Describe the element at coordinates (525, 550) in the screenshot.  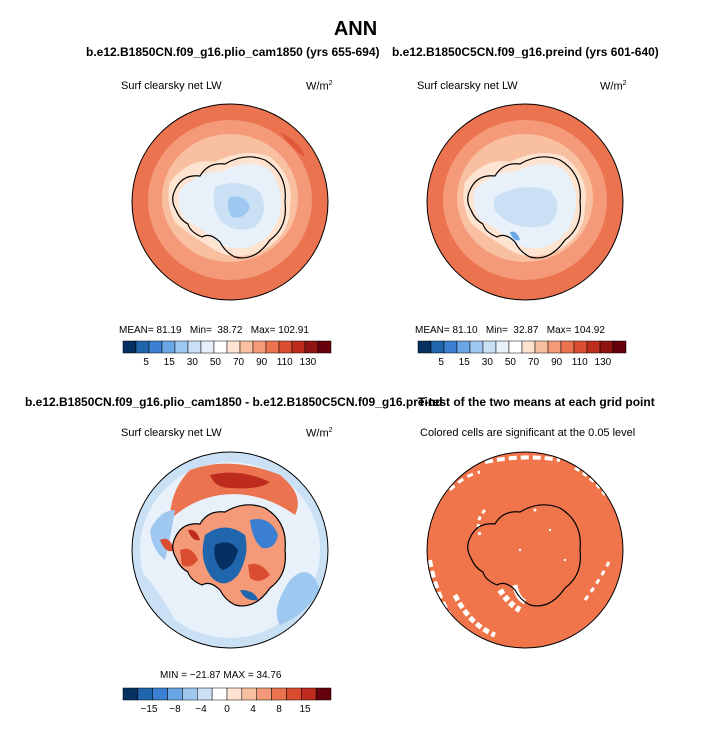
I see `map-ttest` at that location.